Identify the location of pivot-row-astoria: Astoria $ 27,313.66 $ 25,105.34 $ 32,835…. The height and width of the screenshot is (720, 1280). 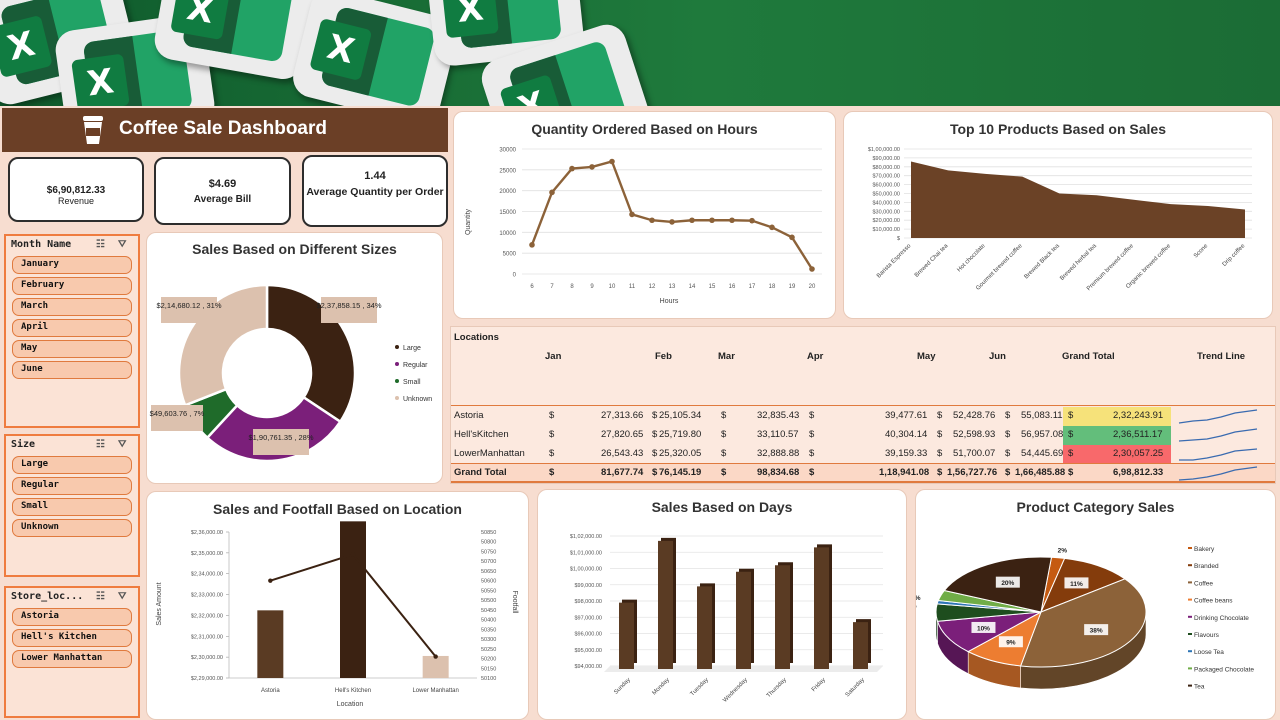
(863, 416).